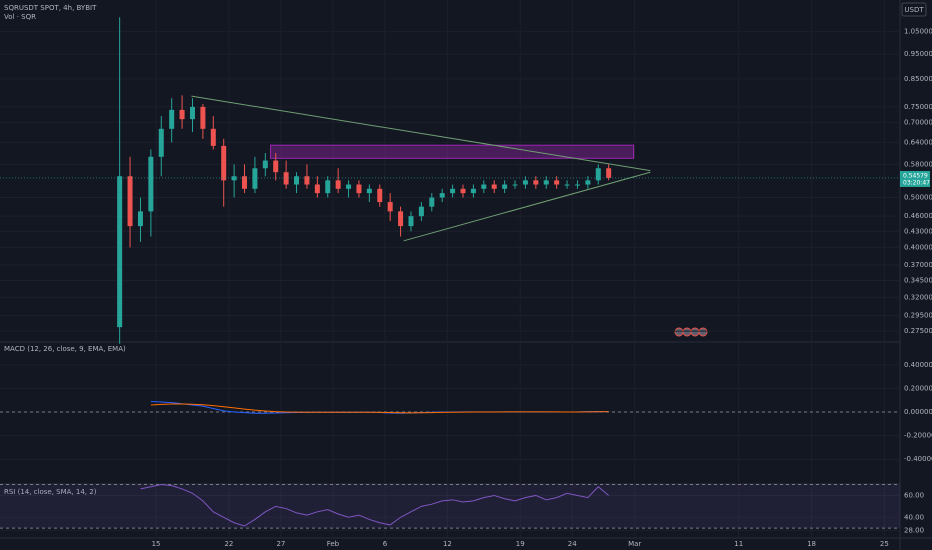  I want to click on y-tick-label: 28.00, so click(914, 530).